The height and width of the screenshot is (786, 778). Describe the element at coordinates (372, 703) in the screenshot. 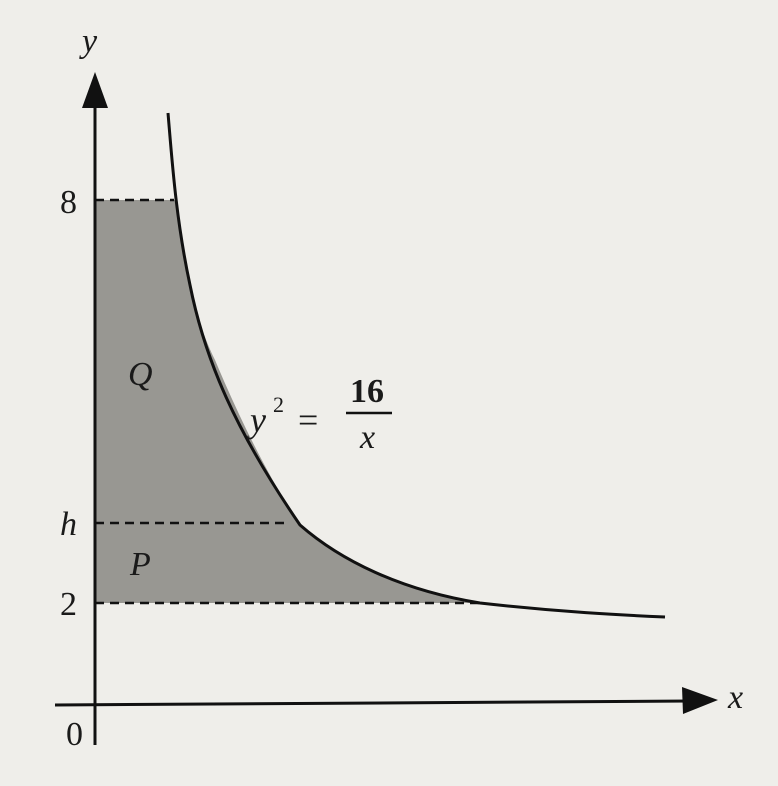

I see `x-axis` at that location.